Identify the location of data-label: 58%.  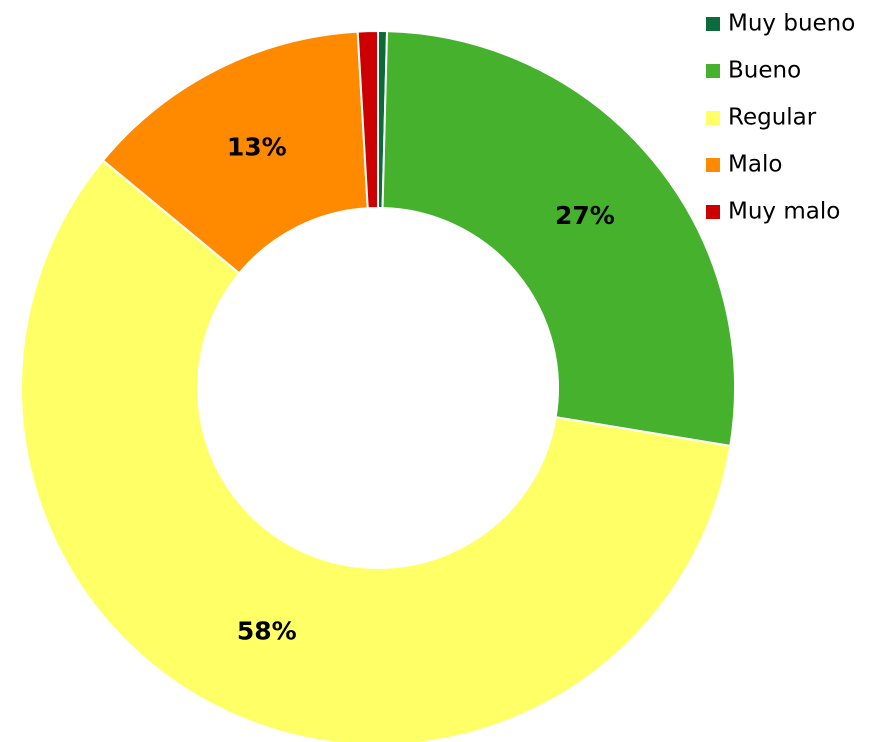
(267, 630).